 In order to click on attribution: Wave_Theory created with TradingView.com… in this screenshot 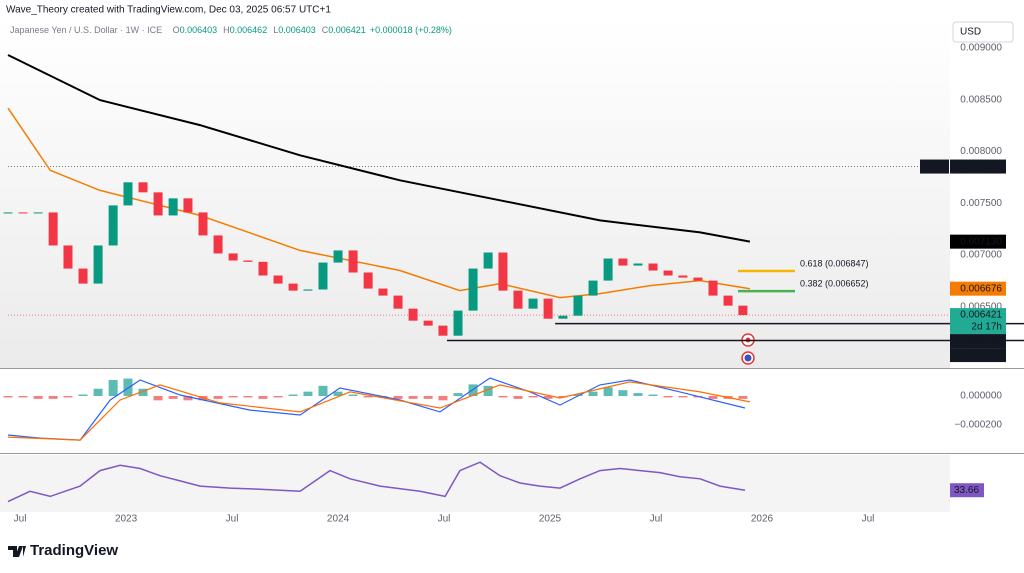, I will do `click(168, 10)`.